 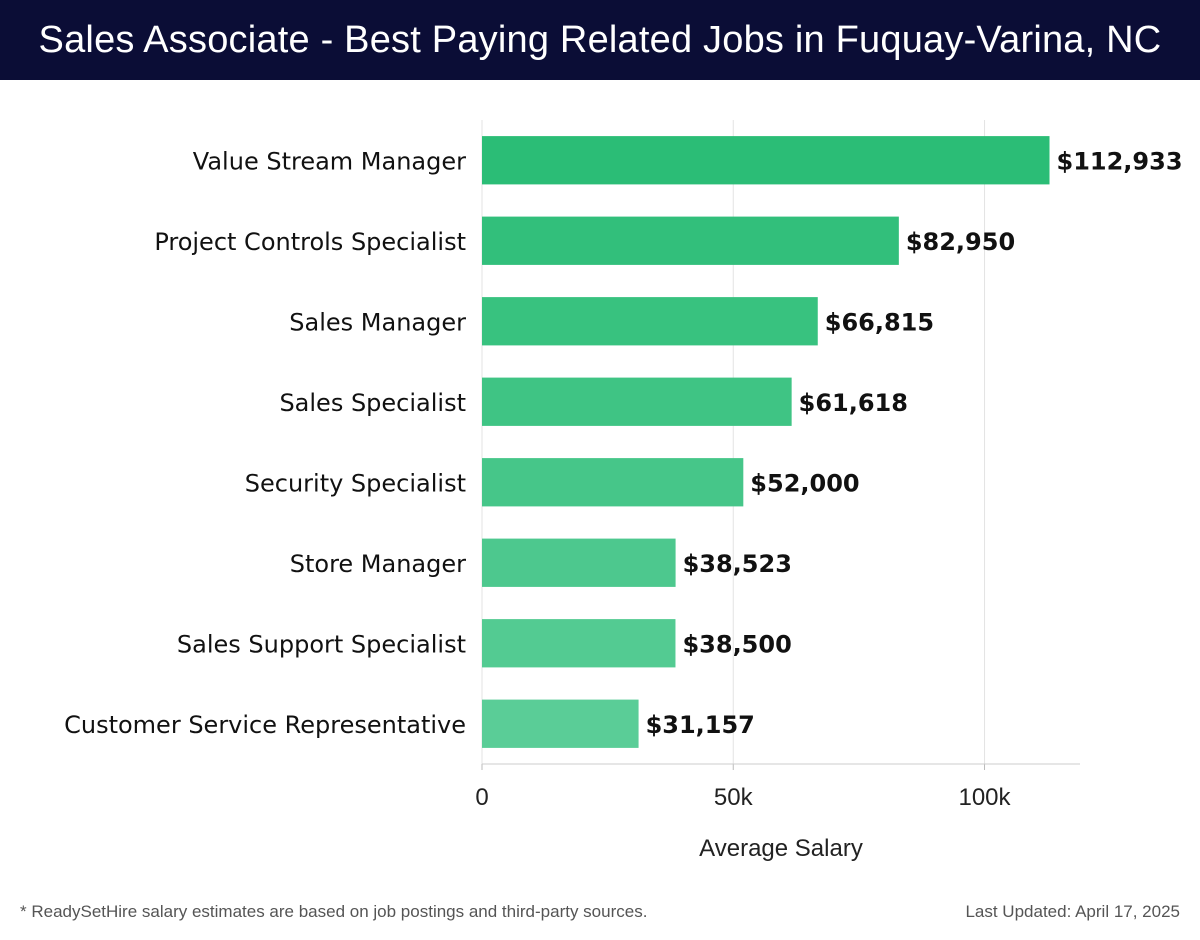 What do you see at coordinates (734, 797) in the screenshot?
I see `x-tick-label: 50k` at bounding box center [734, 797].